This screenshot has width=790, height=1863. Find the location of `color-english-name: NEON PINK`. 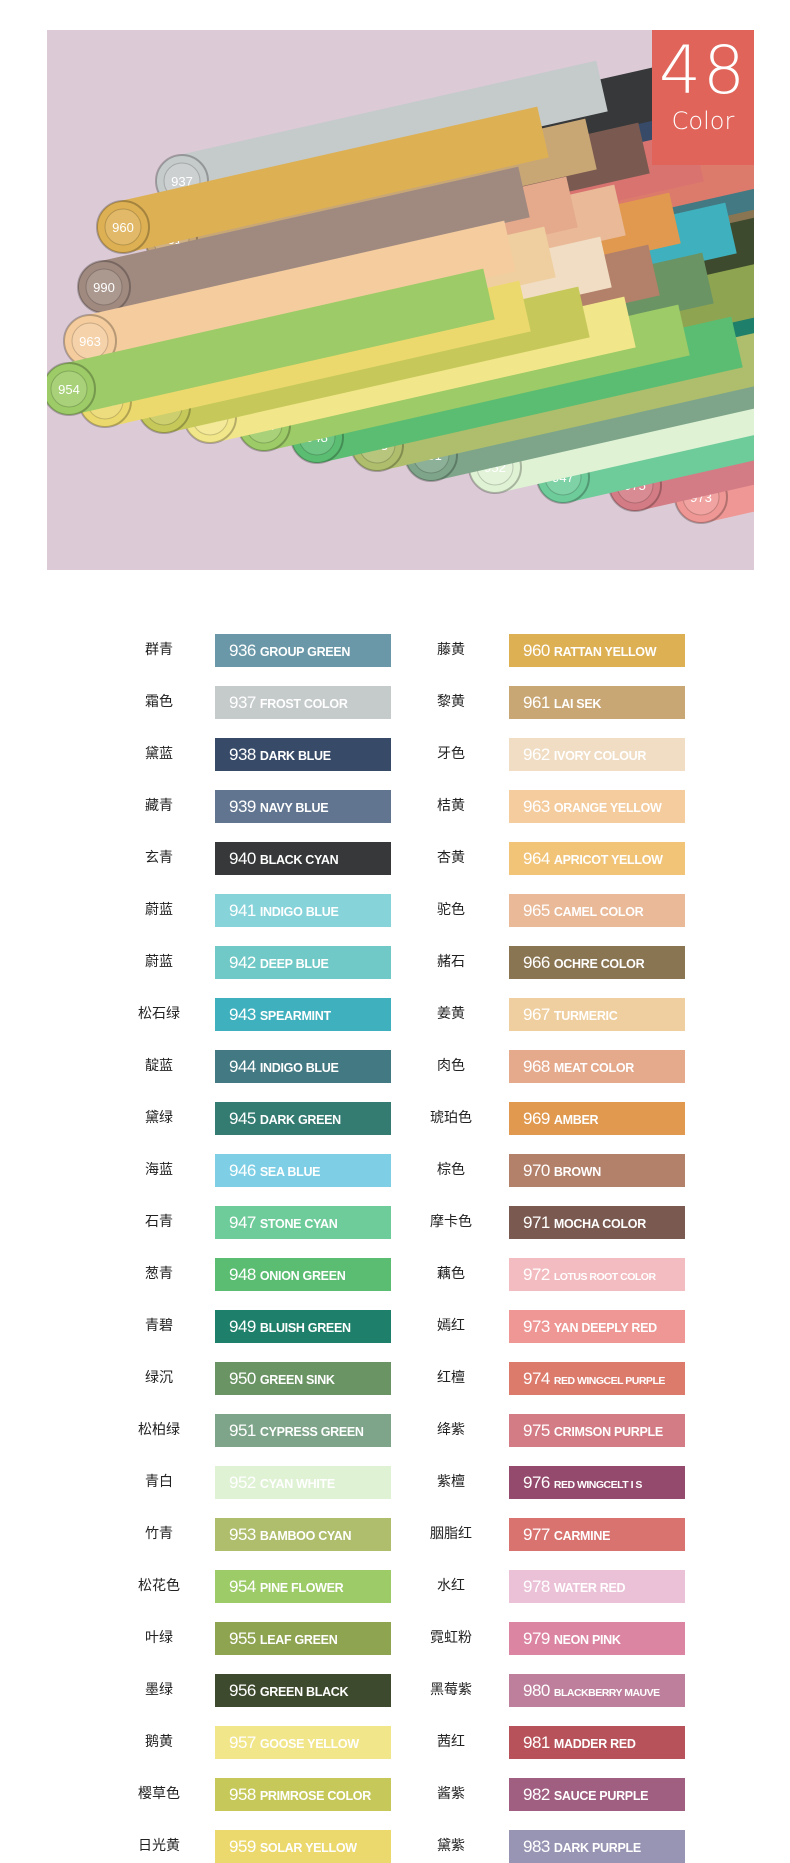

color-english-name: NEON PINK is located at coordinates (587, 1640).